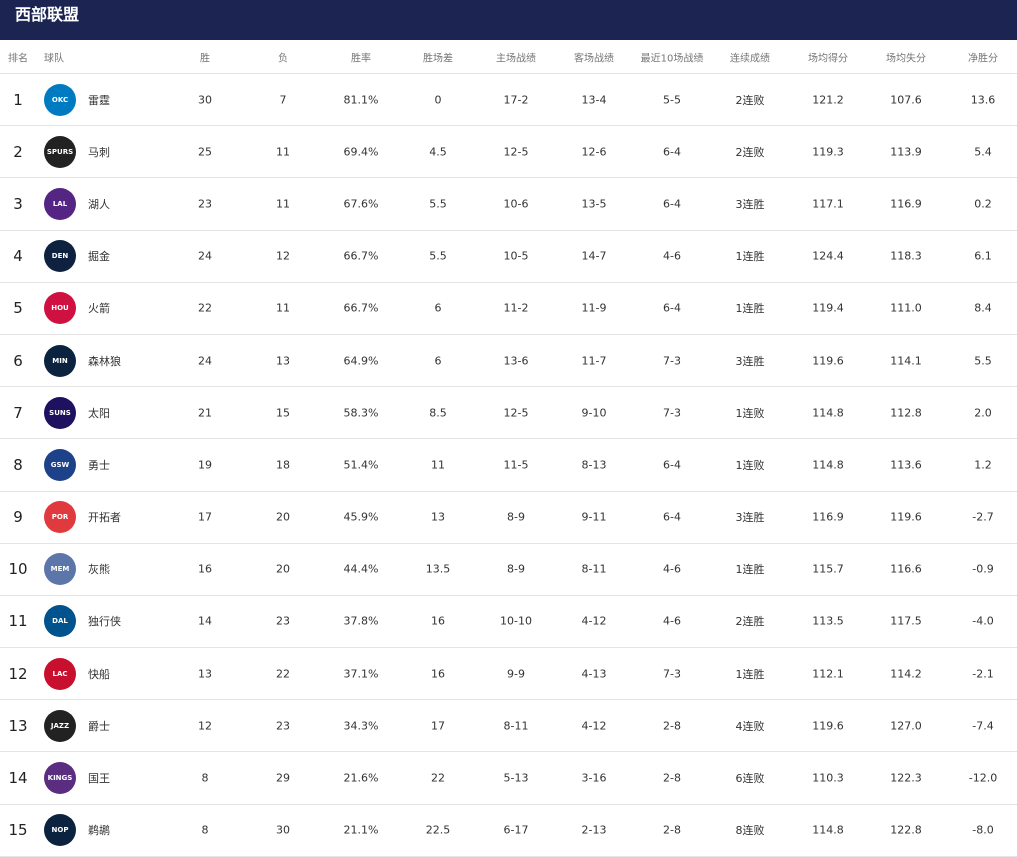 The height and width of the screenshot is (857, 1017). Describe the element at coordinates (828, 58) in the screenshot. I see `header-ppg: 场均得分` at that location.